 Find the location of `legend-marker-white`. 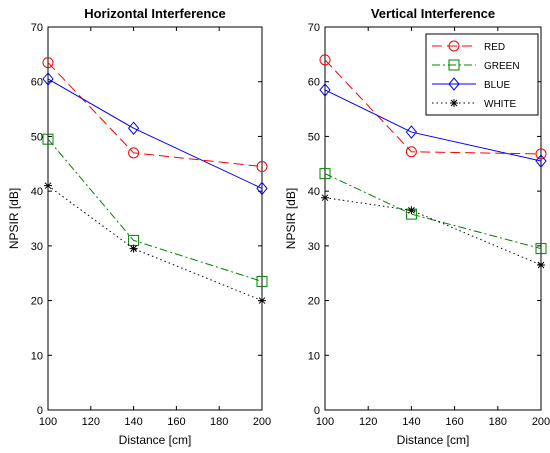

legend-marker-white is located at coordinates (454, 103).